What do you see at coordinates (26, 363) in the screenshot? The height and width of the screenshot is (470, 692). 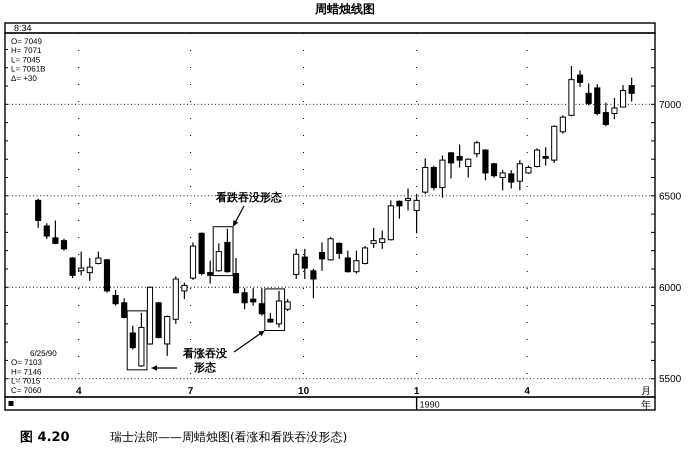 I see `annotation: O= 7103` at bounding box center [26, 363].